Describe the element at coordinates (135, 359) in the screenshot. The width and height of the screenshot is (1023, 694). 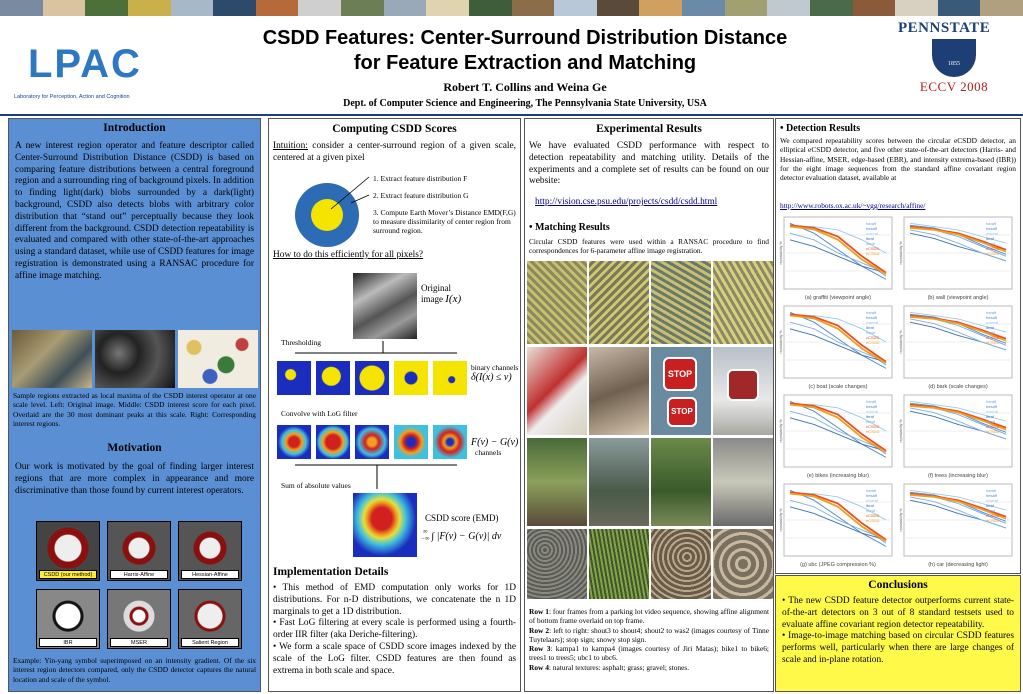
I see `sample-score-image` at that location.